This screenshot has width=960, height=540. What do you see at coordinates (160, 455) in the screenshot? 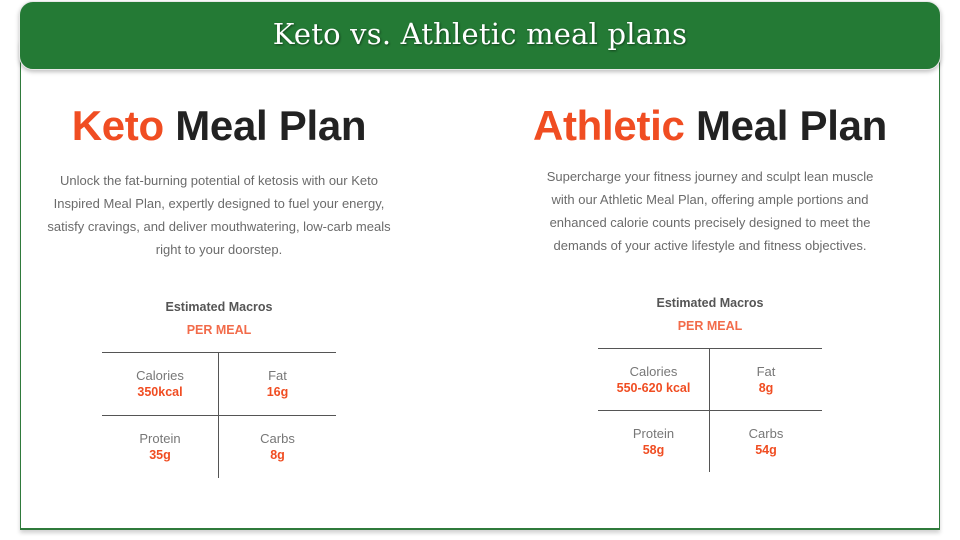
I see `macro-value: 35g` at bounding box center [160, 455].